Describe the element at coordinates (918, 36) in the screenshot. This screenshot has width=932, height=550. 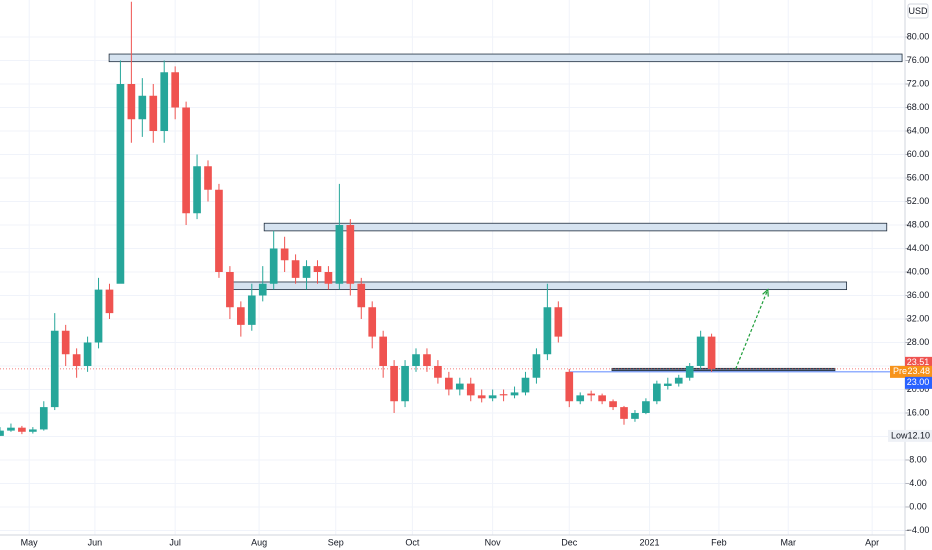
I see `y-tick-label: 80.00` at that location.